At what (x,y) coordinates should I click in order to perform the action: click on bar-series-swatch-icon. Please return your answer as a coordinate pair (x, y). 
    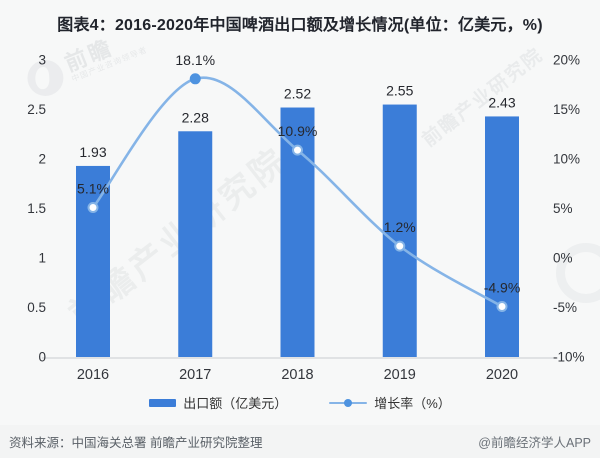
    Looking at the image, I should click on (163, 402).